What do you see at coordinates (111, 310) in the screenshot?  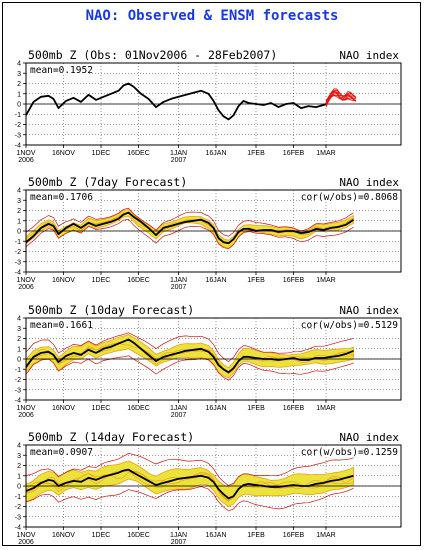 I see `panel-title: 500mb Z (10day Forecast)` at bounding box center [111, 310].